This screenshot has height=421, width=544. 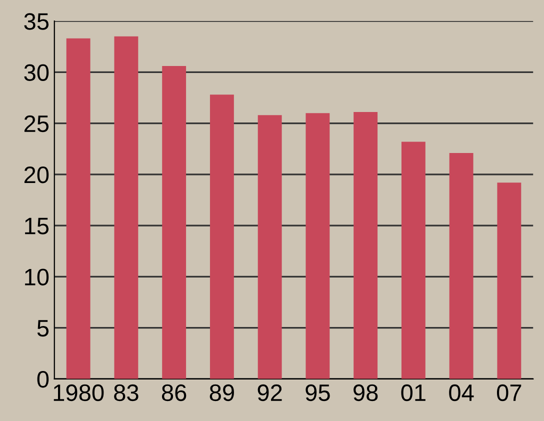 I want to click on x-tick-label: 1980, so click(x=79, y=393).